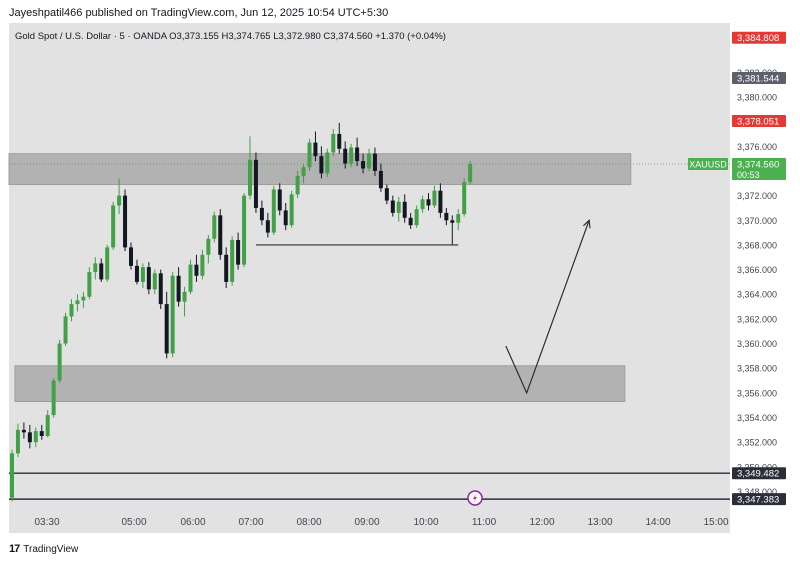  Describe the element at coordinates (757, 245) in the screenshot. I see `y-tick-label: 3,368.000` at that location.